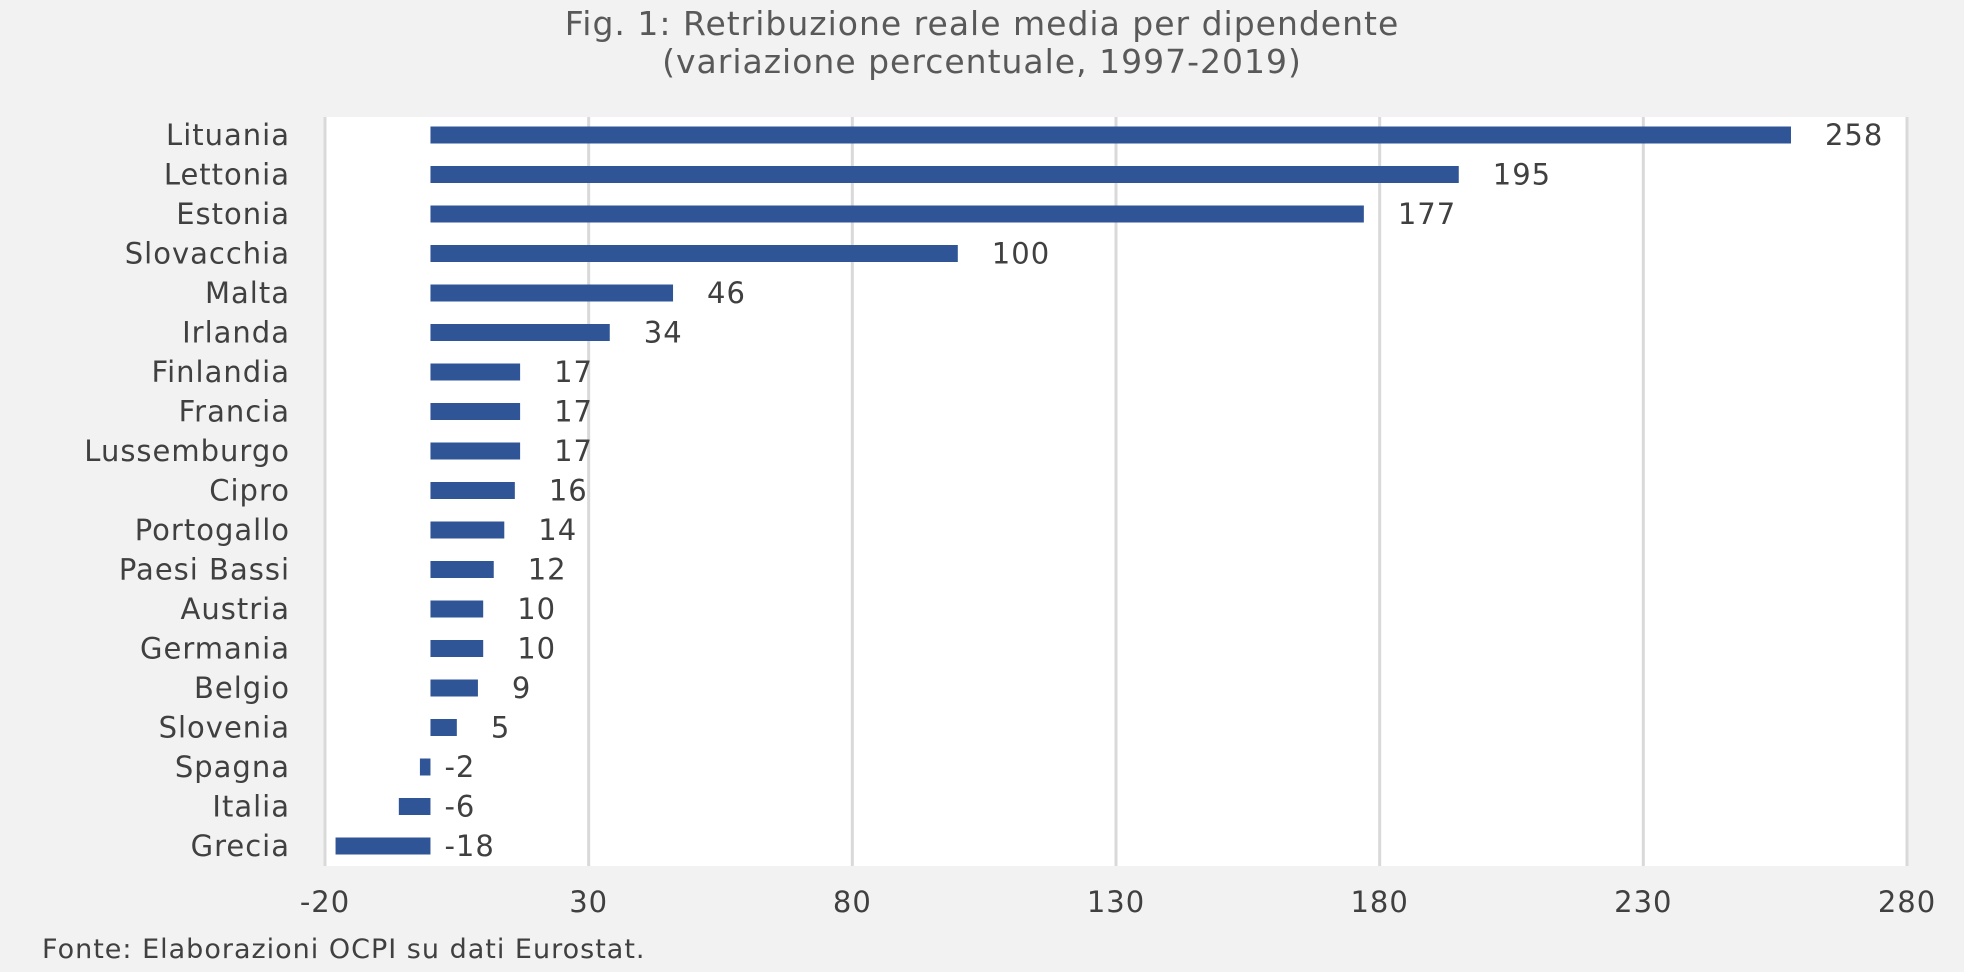  Describe the element at coordinates (1379, 902) in the screenshot. I see `x-tick-label-180: 180` at that location.